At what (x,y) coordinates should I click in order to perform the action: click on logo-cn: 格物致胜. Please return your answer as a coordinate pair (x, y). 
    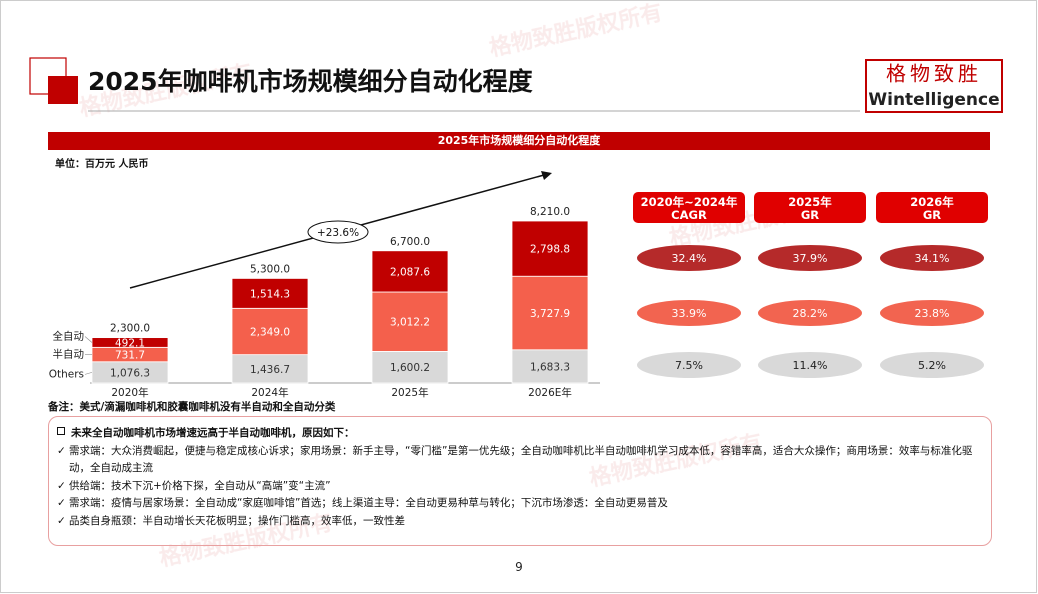
    Looking at the image, I should click on (934, 74).